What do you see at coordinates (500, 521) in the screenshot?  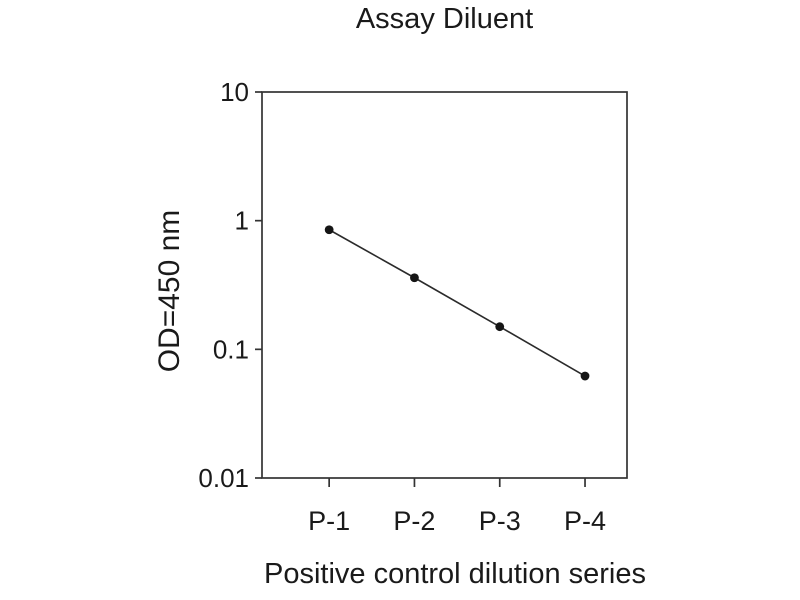 I see `x-tick-label: P-3` at bounding box center [500, 521].